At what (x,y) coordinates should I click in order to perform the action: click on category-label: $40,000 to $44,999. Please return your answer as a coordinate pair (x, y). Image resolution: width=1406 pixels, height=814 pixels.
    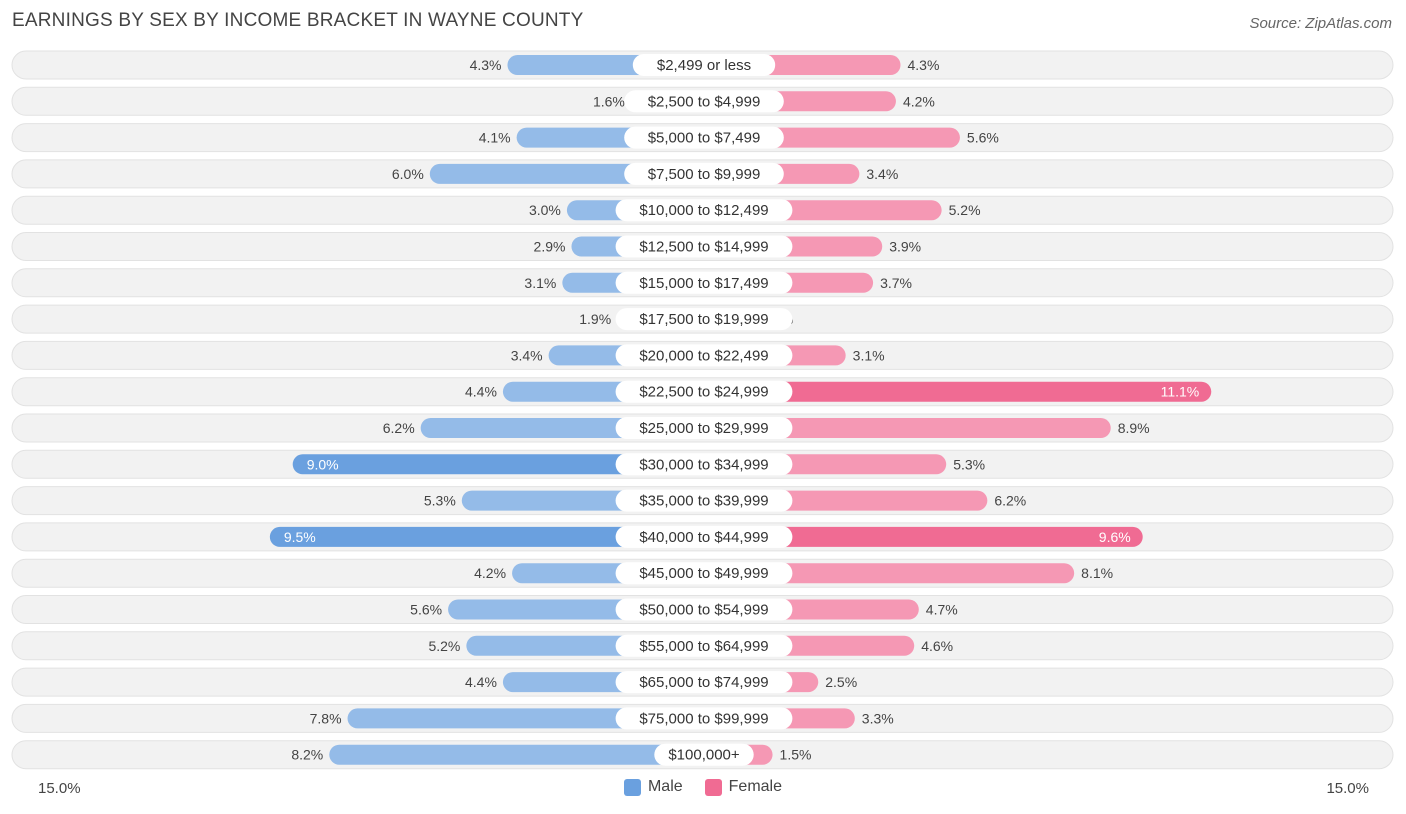
    Looking at the image, I should click on (703, 537).